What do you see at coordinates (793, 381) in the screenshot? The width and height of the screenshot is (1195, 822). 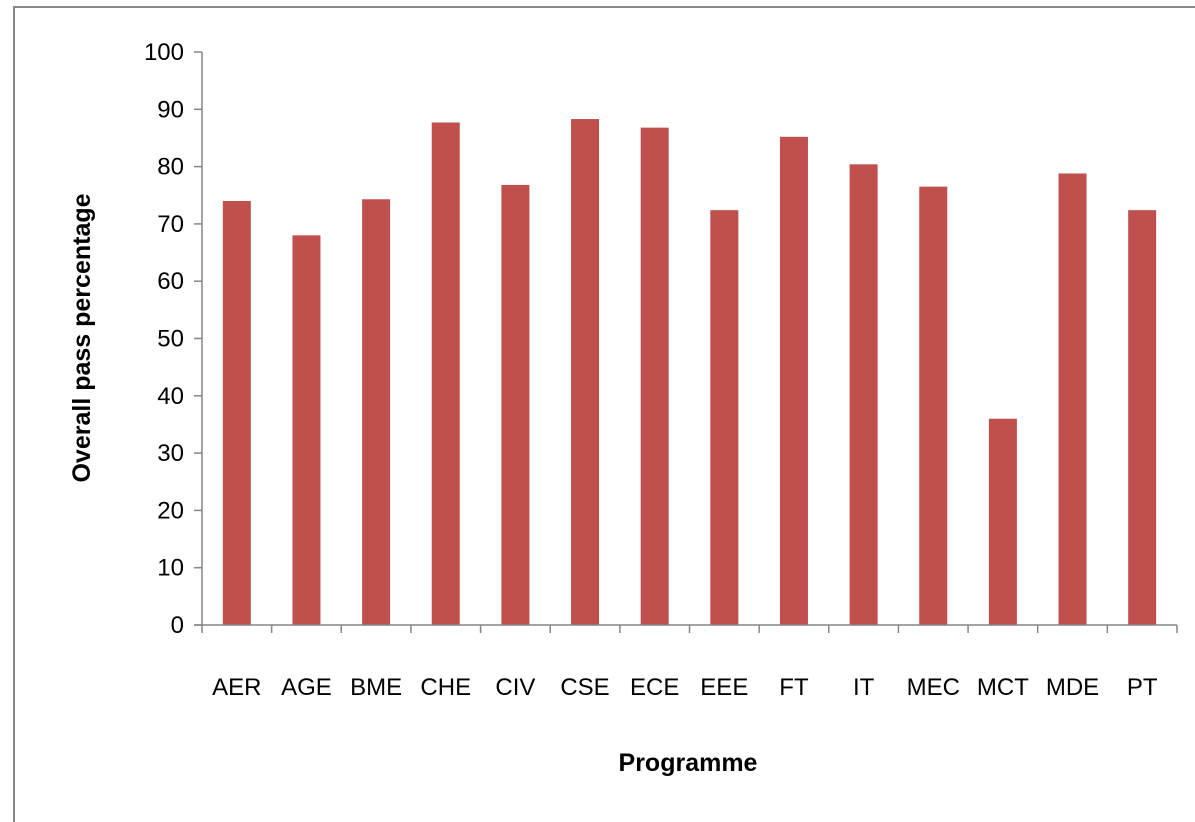 I see `bar-ft` at bounding box center [793, 381].